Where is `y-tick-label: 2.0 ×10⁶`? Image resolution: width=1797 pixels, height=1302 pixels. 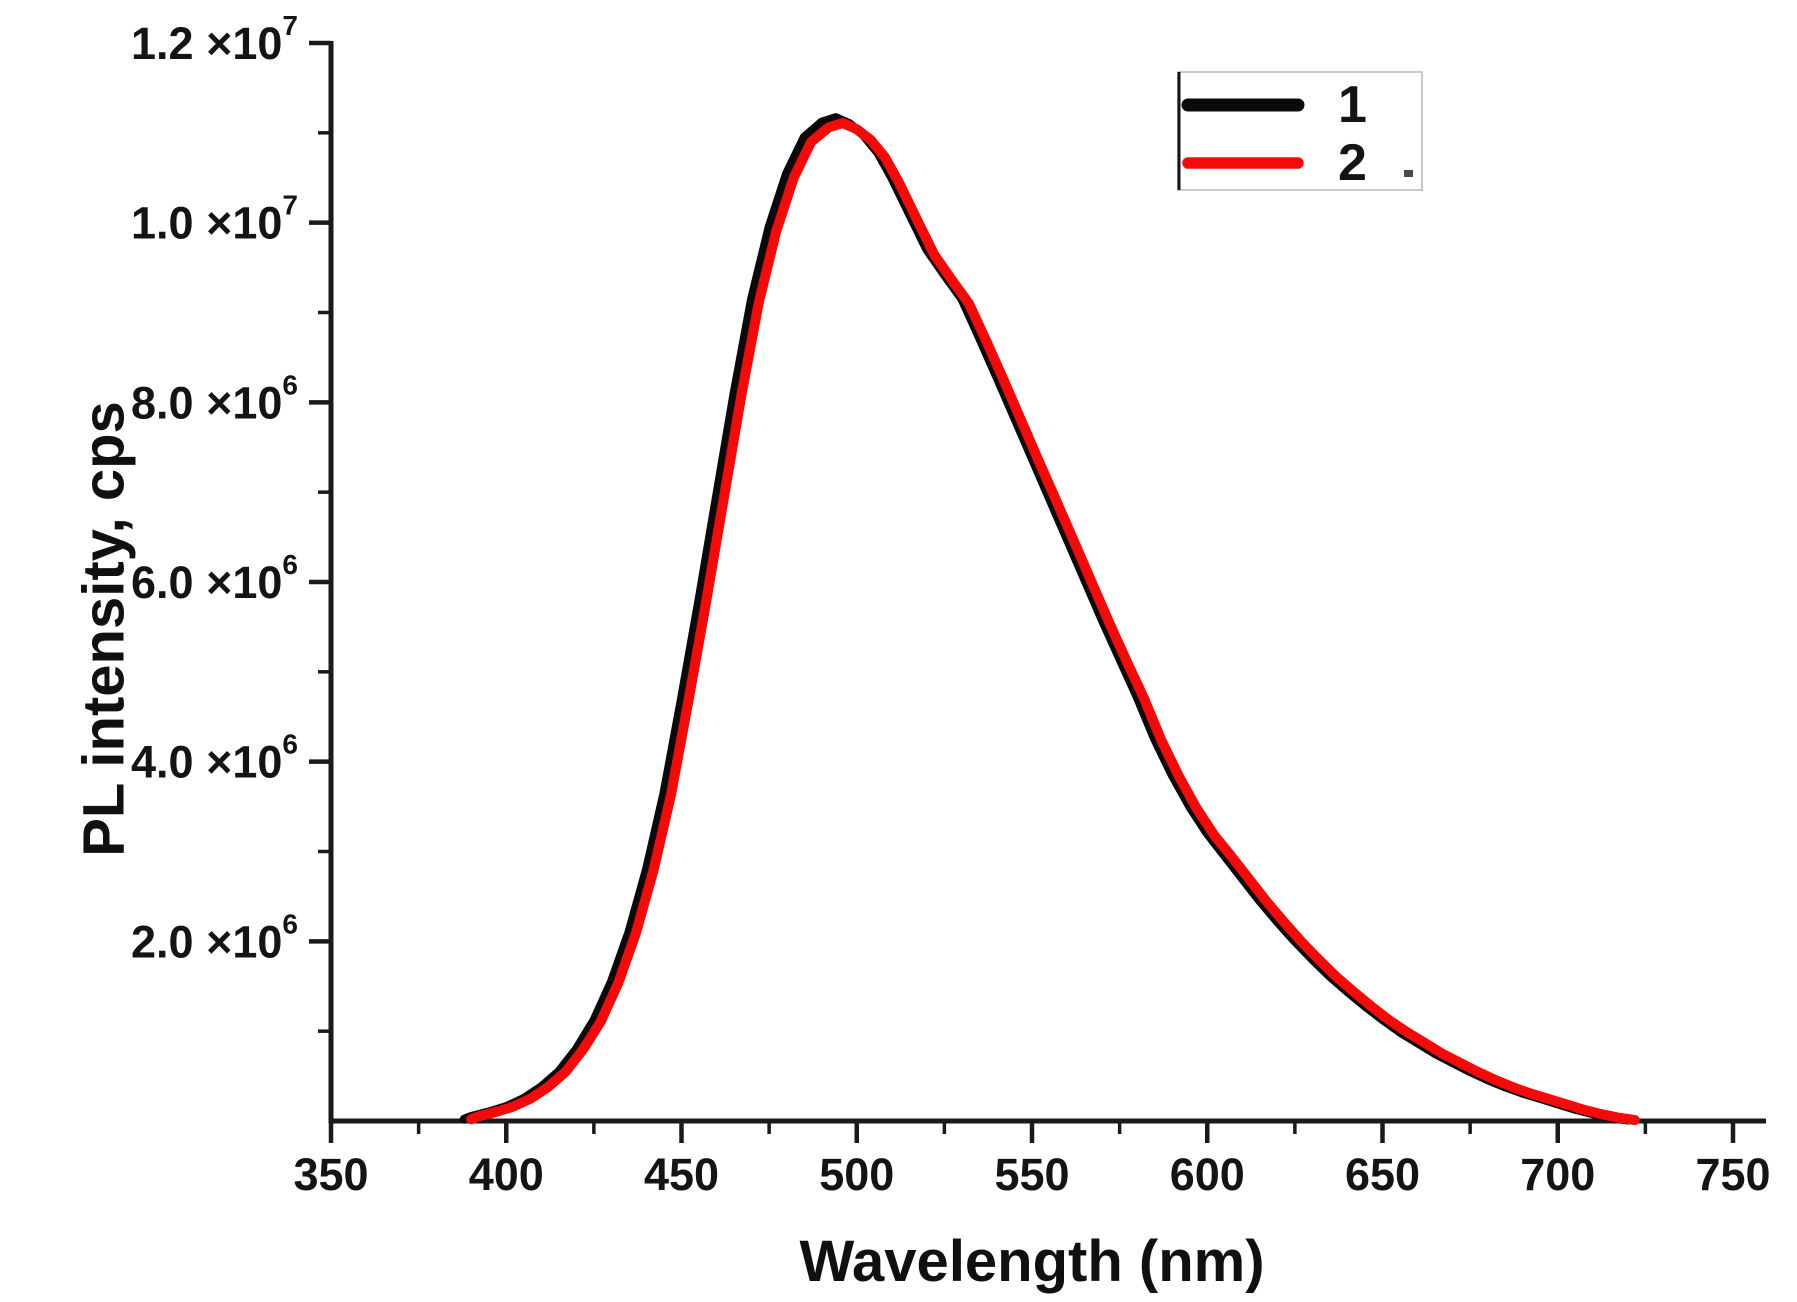
y-tick-label: 2.0 ×10⁶ is located at coordinates (214, 937).